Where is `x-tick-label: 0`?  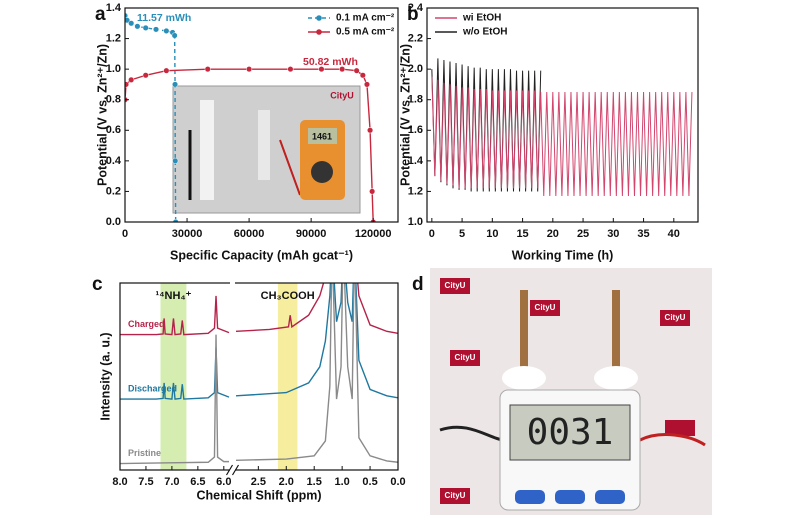 x-tick-label: 0 is located at coordinates (125, 234).